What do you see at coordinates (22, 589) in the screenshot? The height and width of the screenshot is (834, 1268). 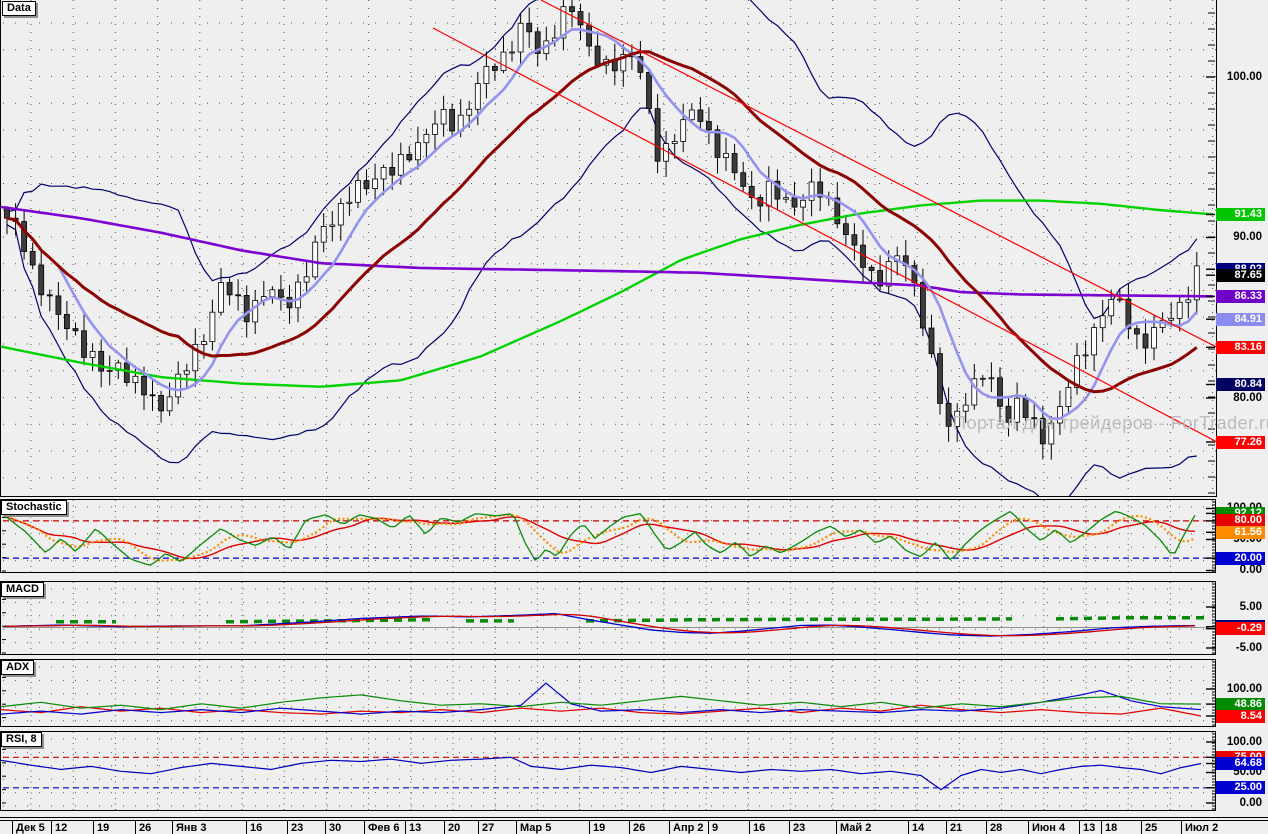 I see `macd-panel-label: MACD` at bounding box center [22, 589].